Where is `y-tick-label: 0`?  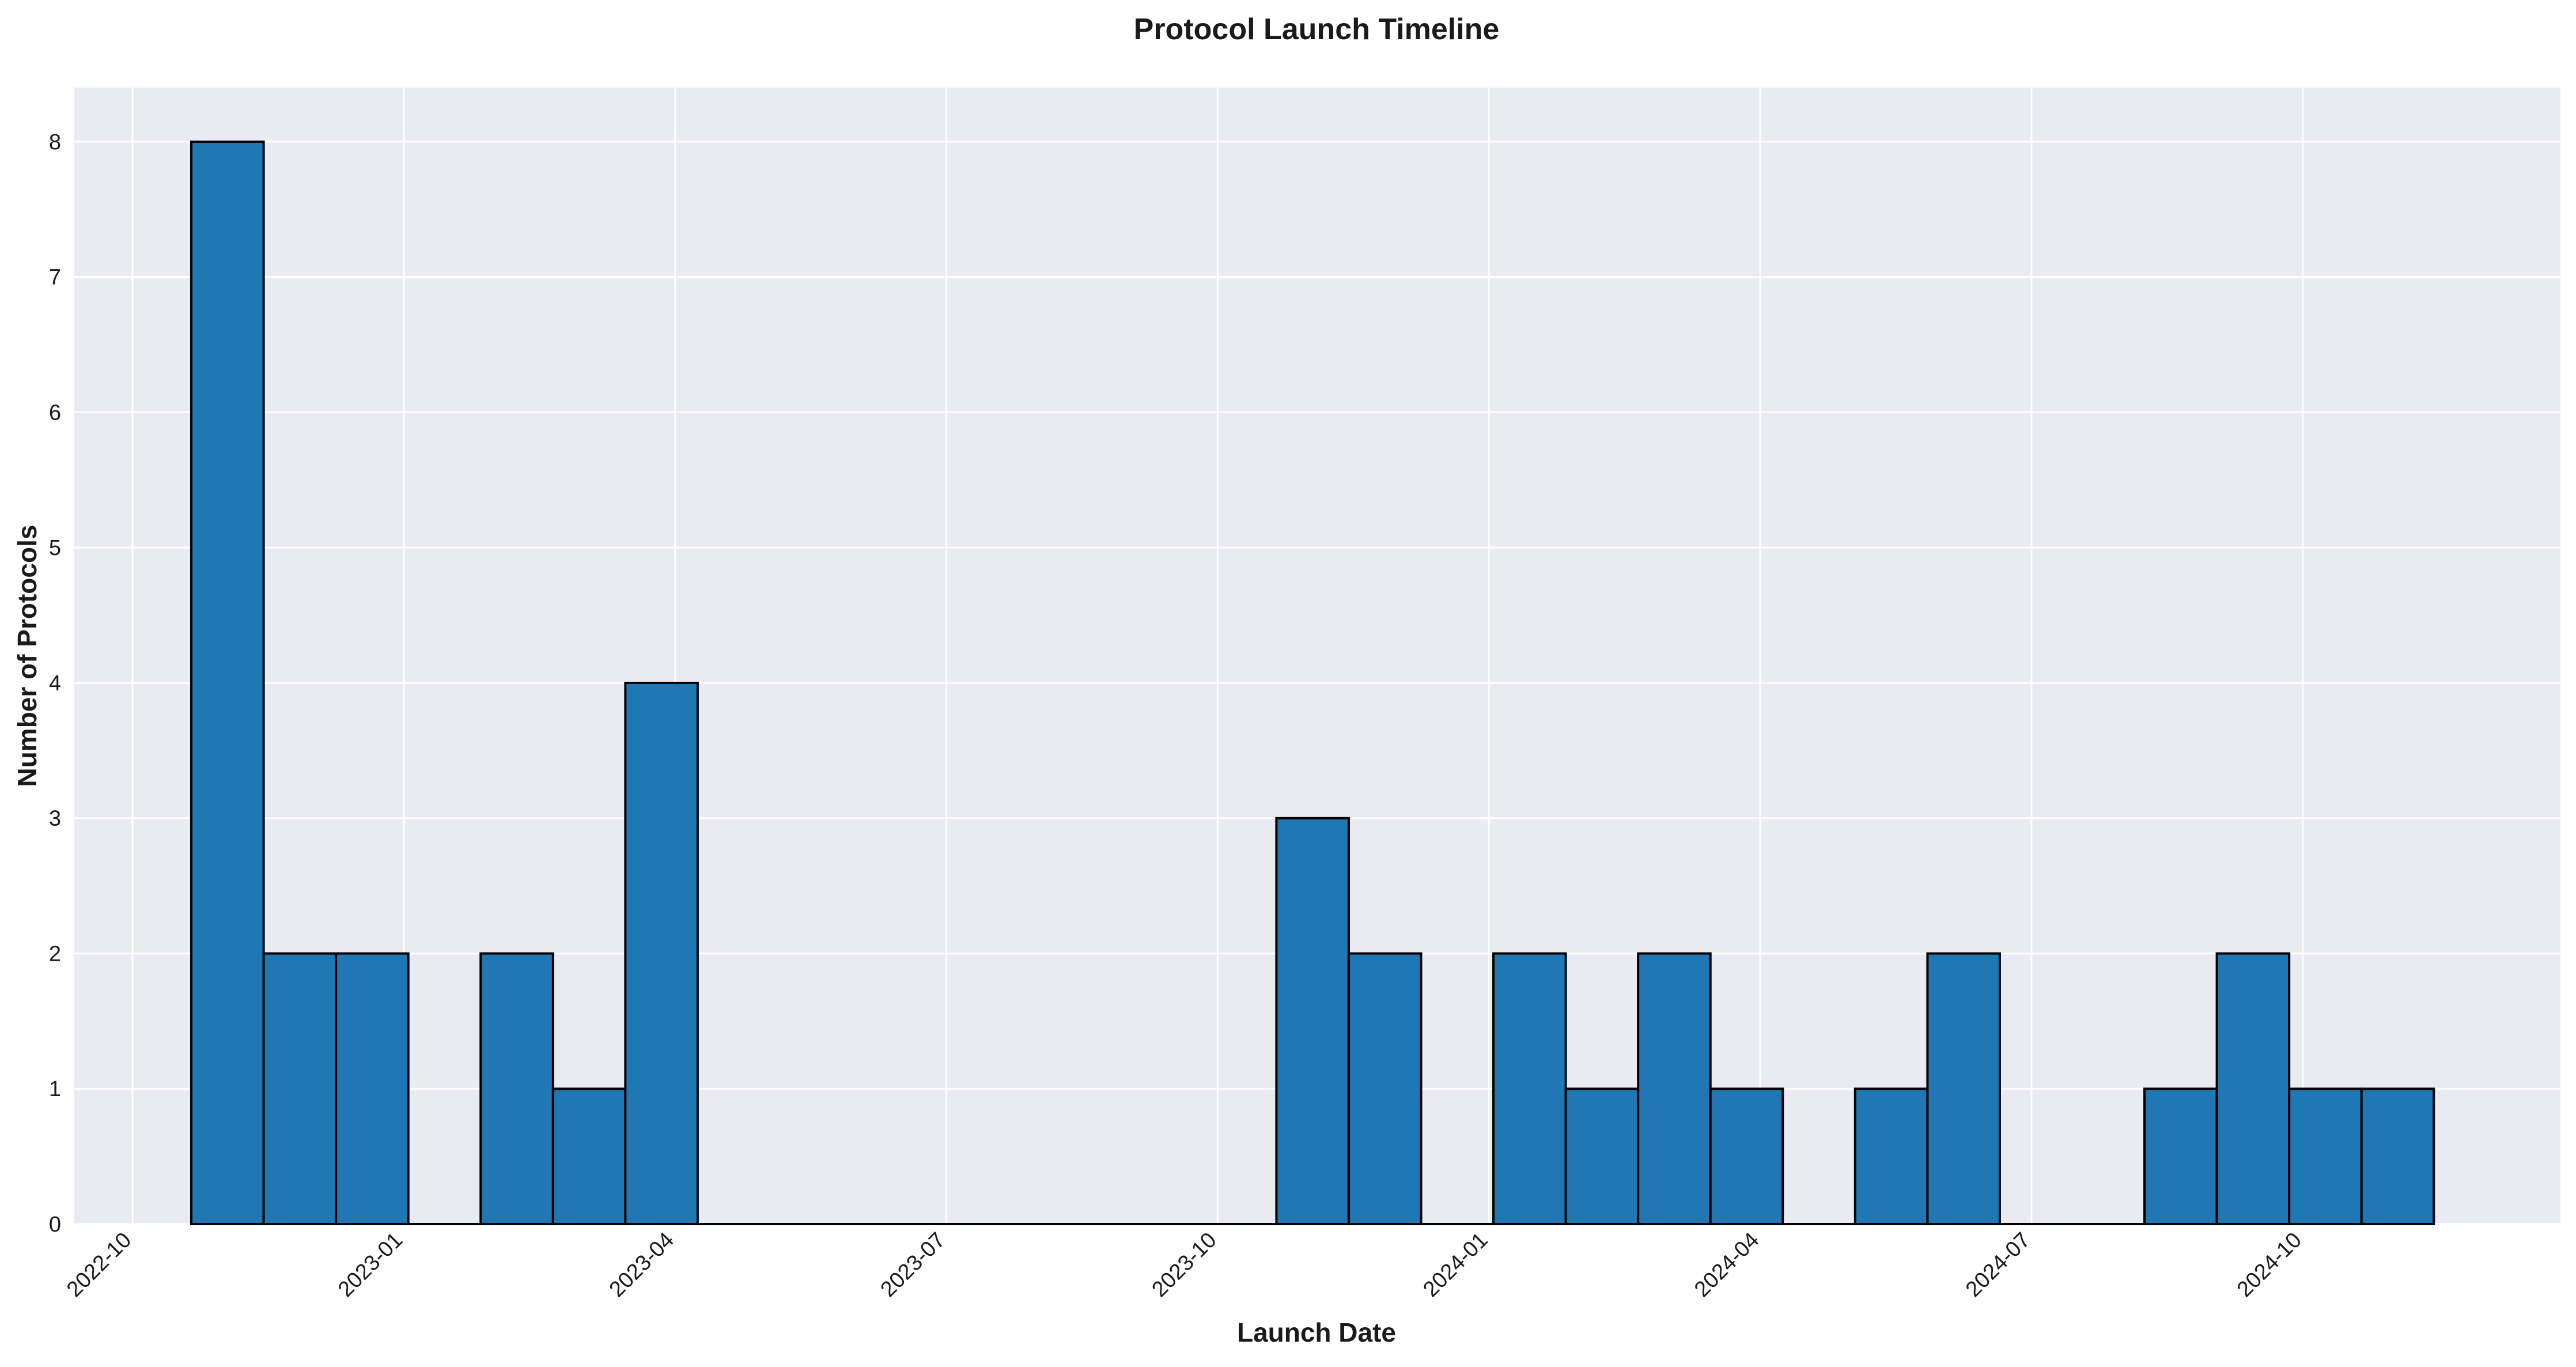
y-tick-label: 0 is located at coordinates (55, 1225).